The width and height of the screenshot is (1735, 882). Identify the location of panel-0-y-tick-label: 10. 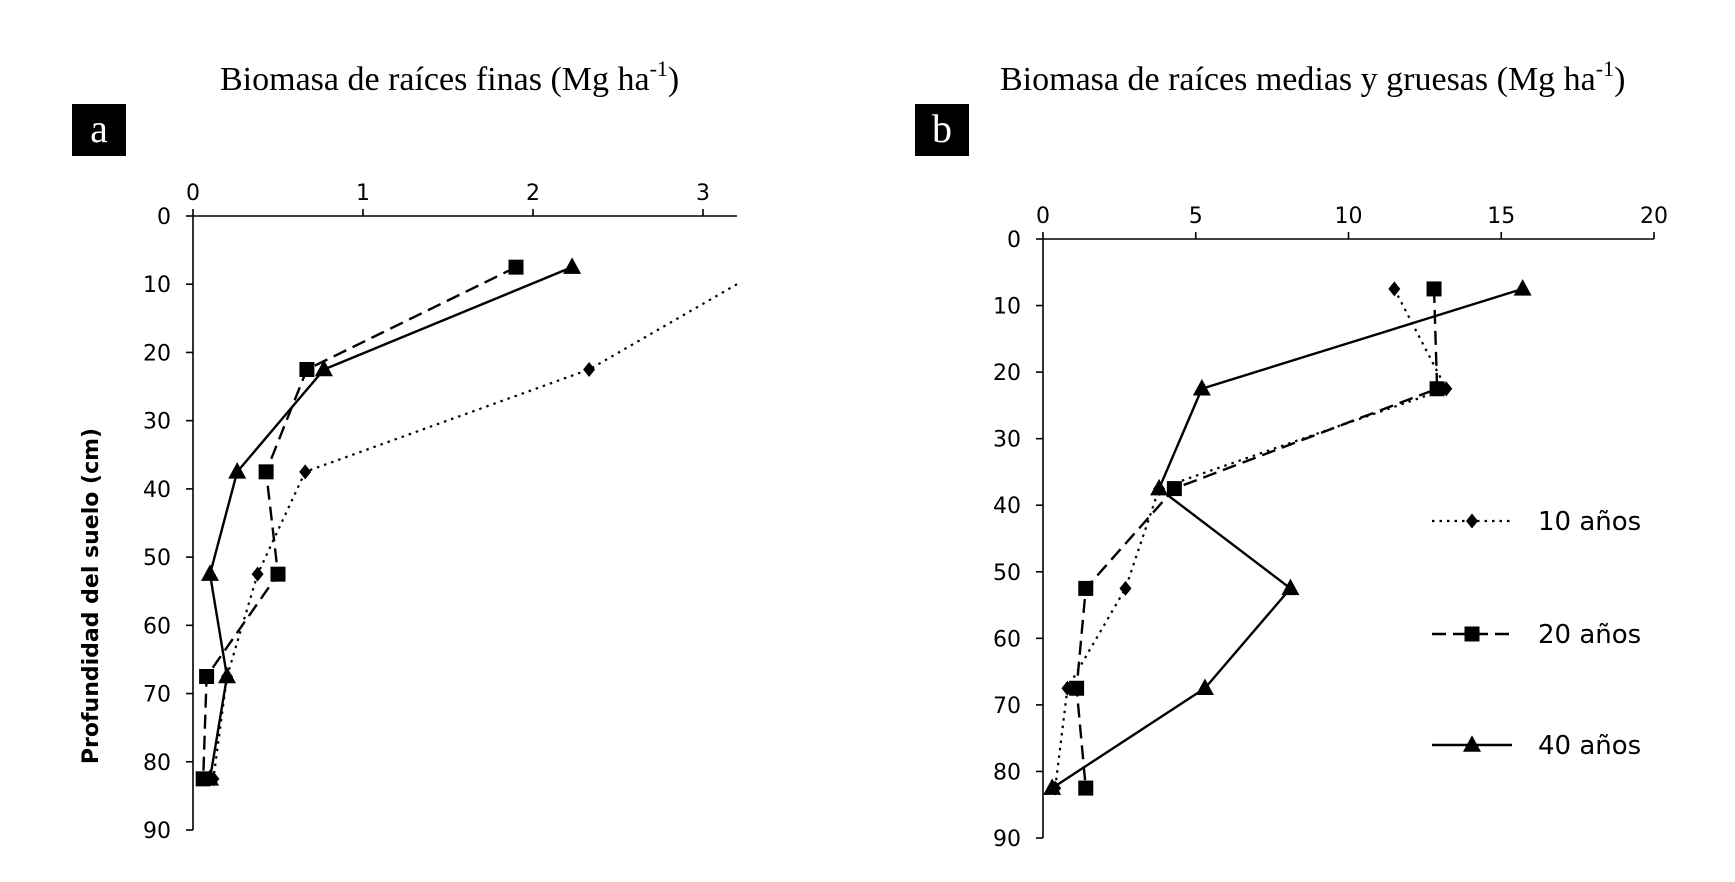
(157, 285).